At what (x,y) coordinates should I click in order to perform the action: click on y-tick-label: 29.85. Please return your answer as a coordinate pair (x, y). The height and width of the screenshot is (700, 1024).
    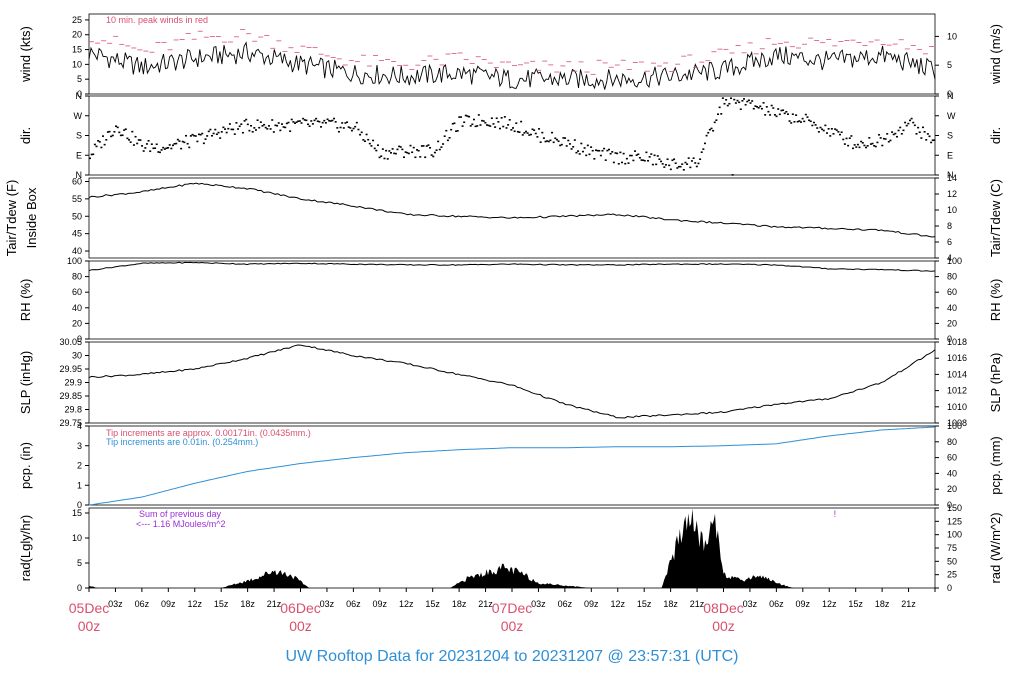
    Looking at the image, I should click on (70, 396).